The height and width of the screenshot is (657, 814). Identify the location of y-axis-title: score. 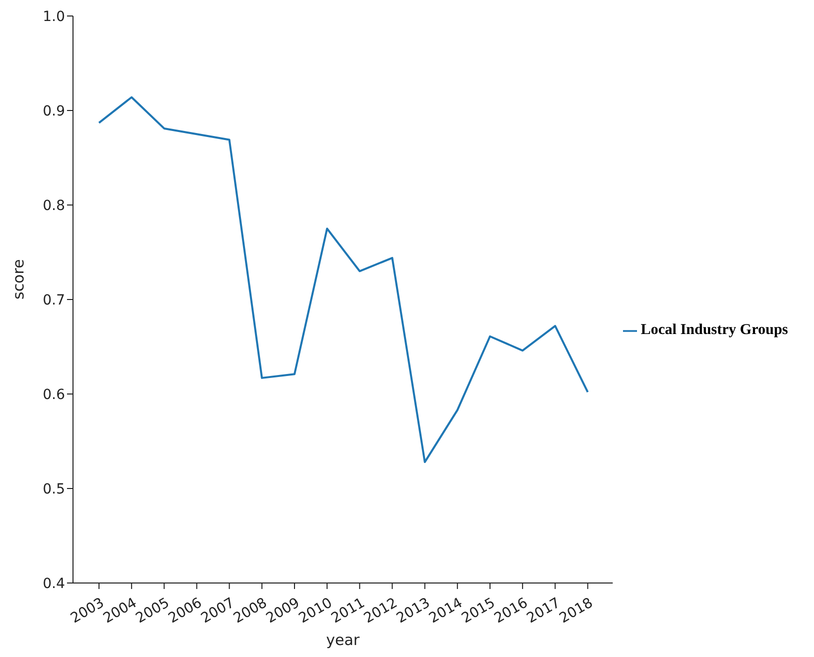
(18, 279).